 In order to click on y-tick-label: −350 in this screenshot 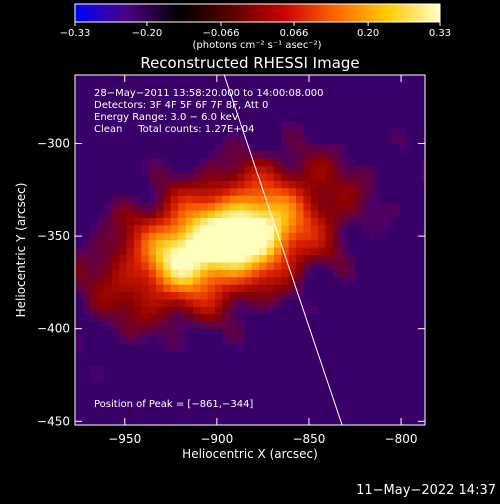, I will do `click(53, 236)`.